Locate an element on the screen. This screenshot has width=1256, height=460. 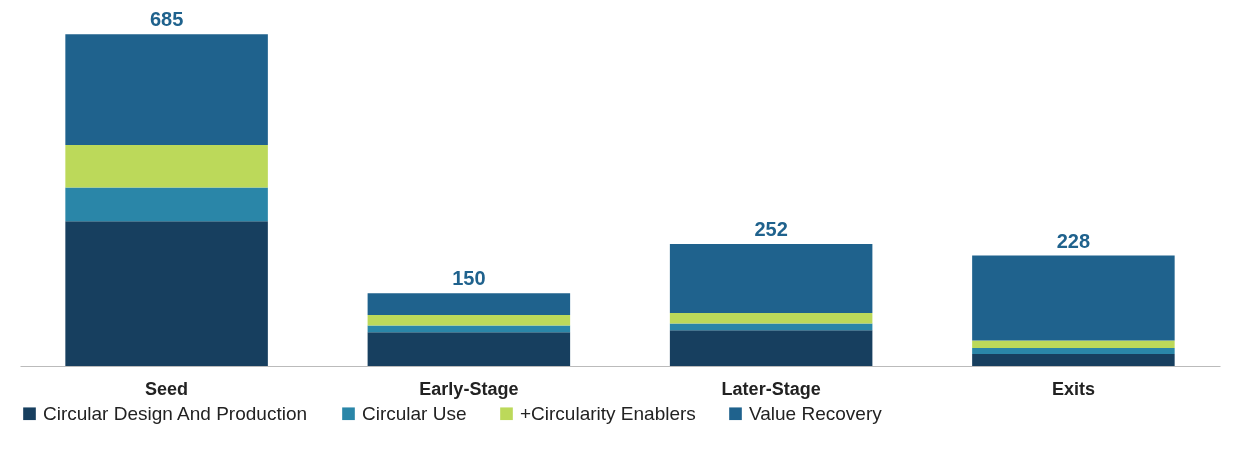
x-tick-label: Later-Stage is located at coordinates (771, 388).